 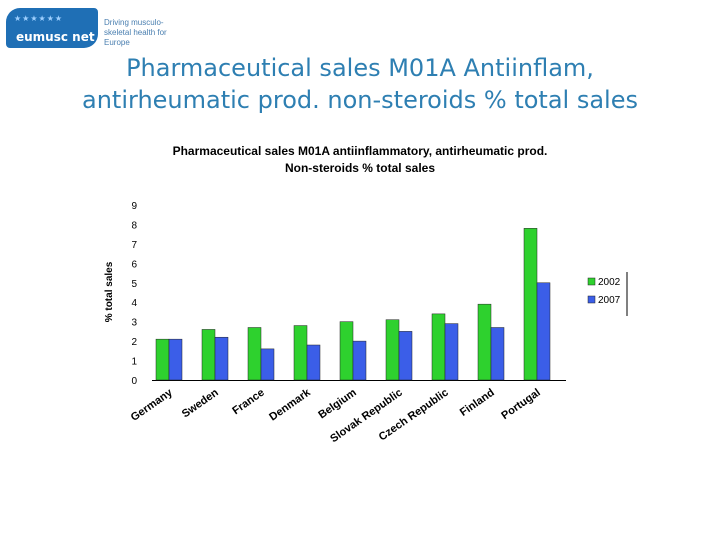 I want to click on y-tick-label: 6, so click(x=134, y=264).